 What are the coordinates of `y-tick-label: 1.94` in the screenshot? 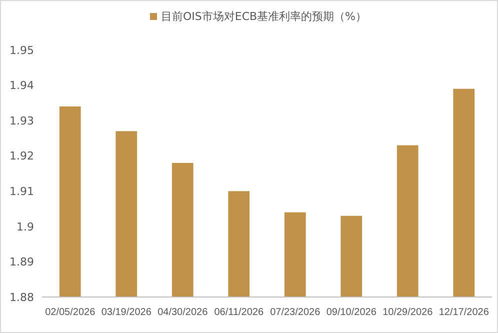 It's located at (22, 85).